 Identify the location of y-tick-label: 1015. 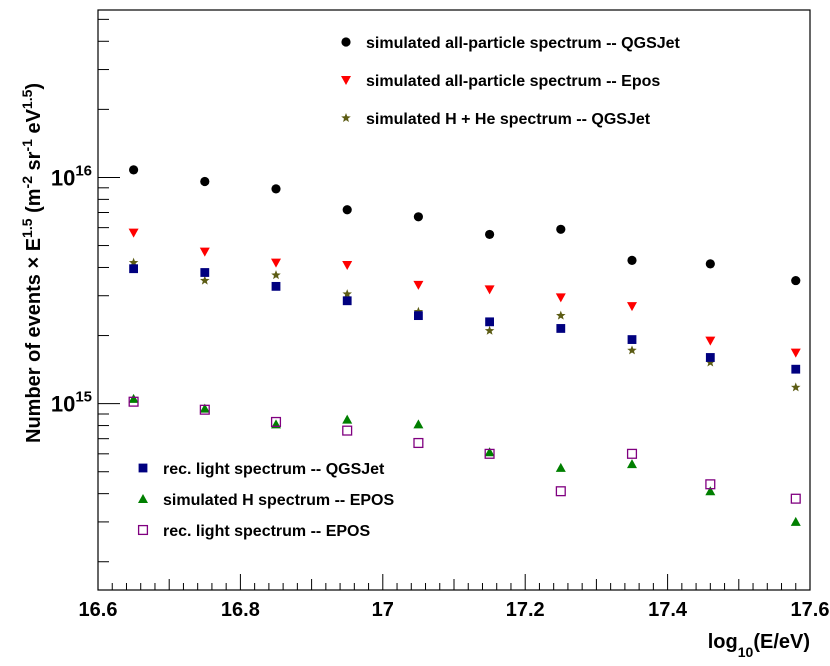
(71, 403).